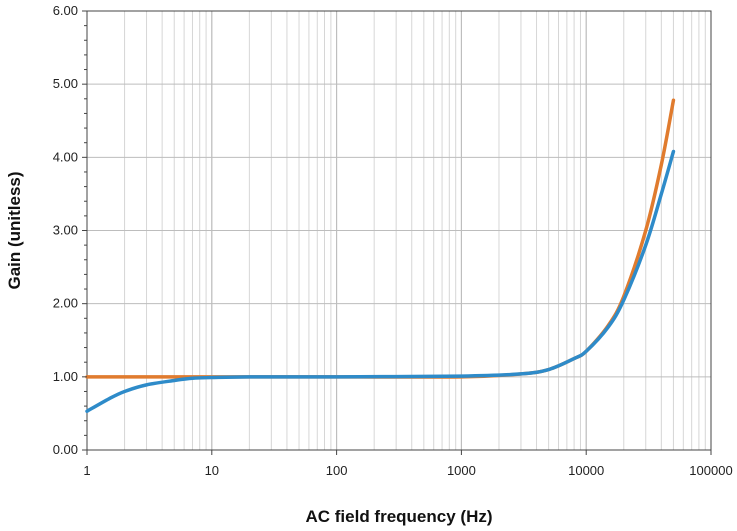 The width and height of the screenshot is (737, 531). I want to click on x-axis-ticks: 1 10 100 1000 10000 100000, so click(408, 464).